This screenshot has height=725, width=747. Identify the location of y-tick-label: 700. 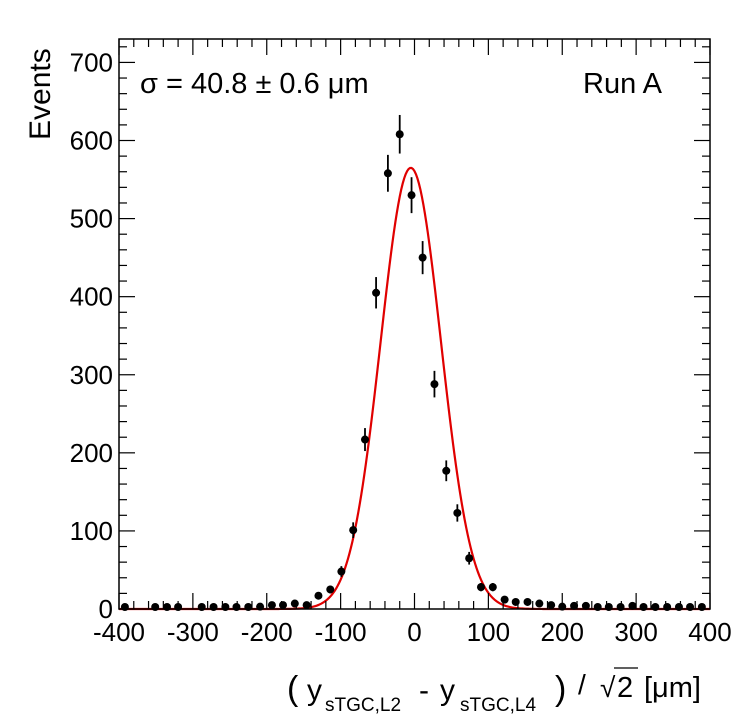
(91, 62).